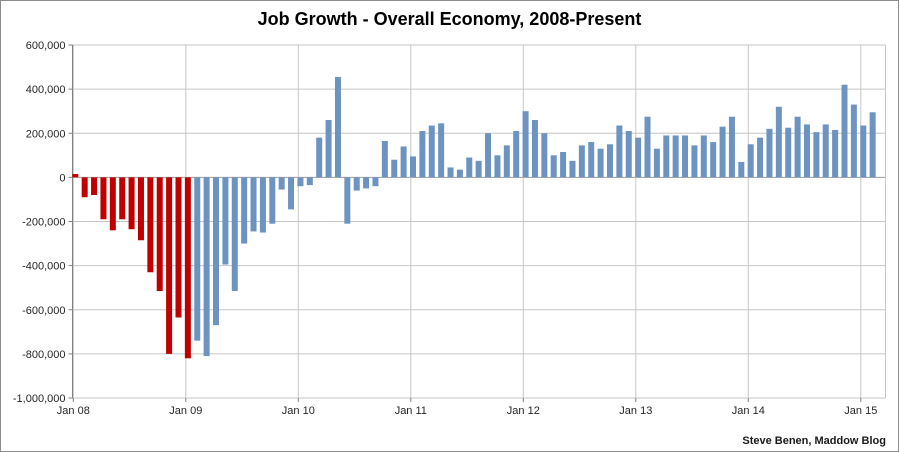  I want to click on x-tick-label: Jan 15, so click(860, 411).